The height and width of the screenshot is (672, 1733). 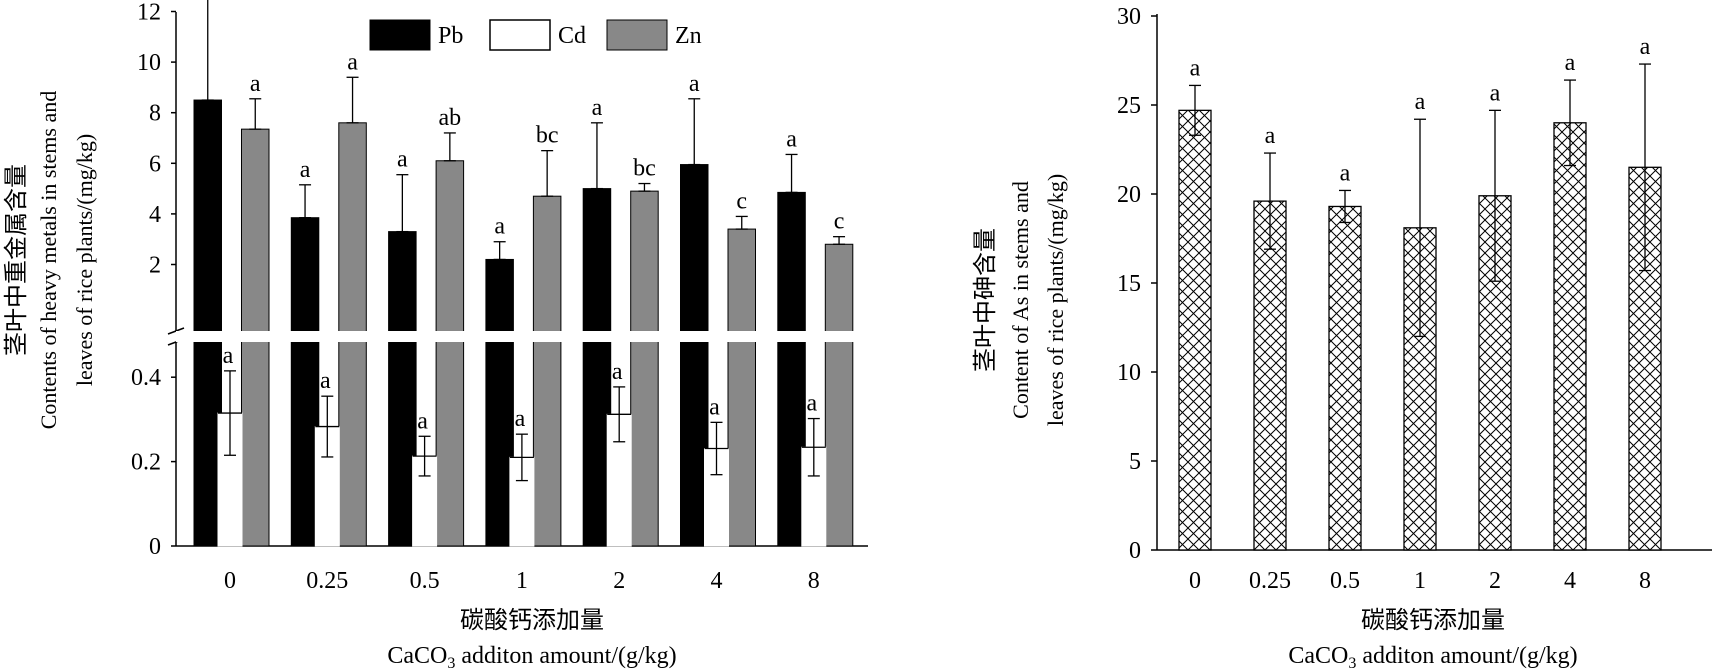 I want to click on y-tick-label: 12, so click(x=149, y=13).